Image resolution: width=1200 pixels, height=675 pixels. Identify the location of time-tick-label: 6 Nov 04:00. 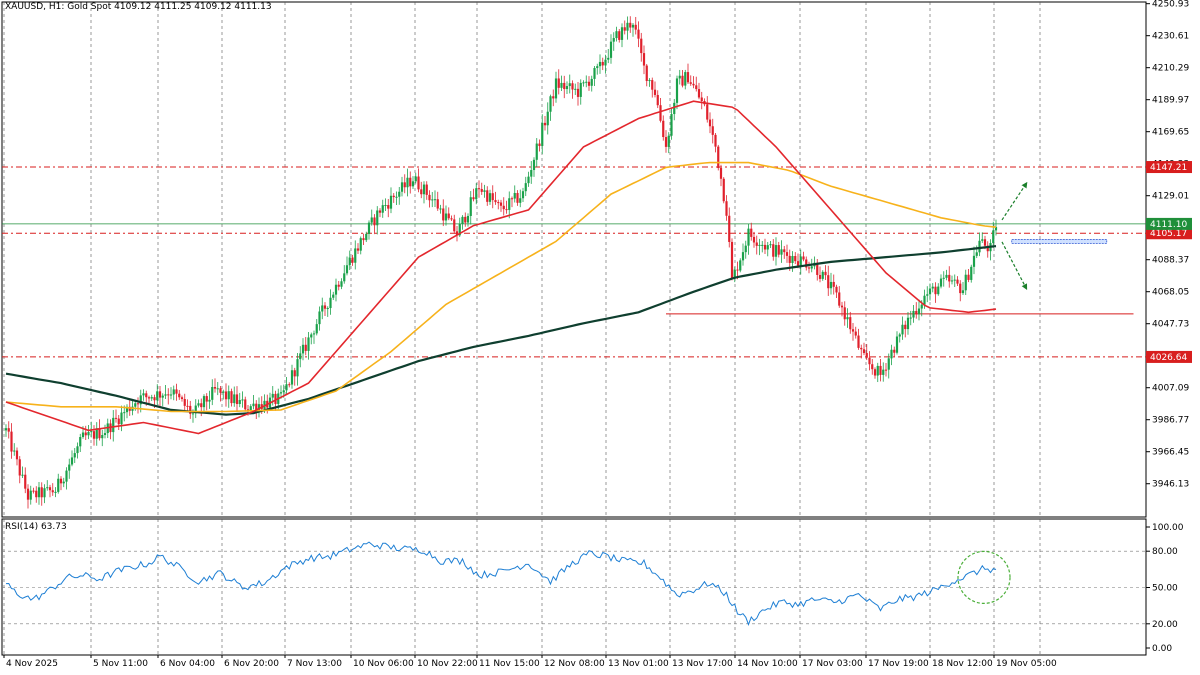
(187, 664).